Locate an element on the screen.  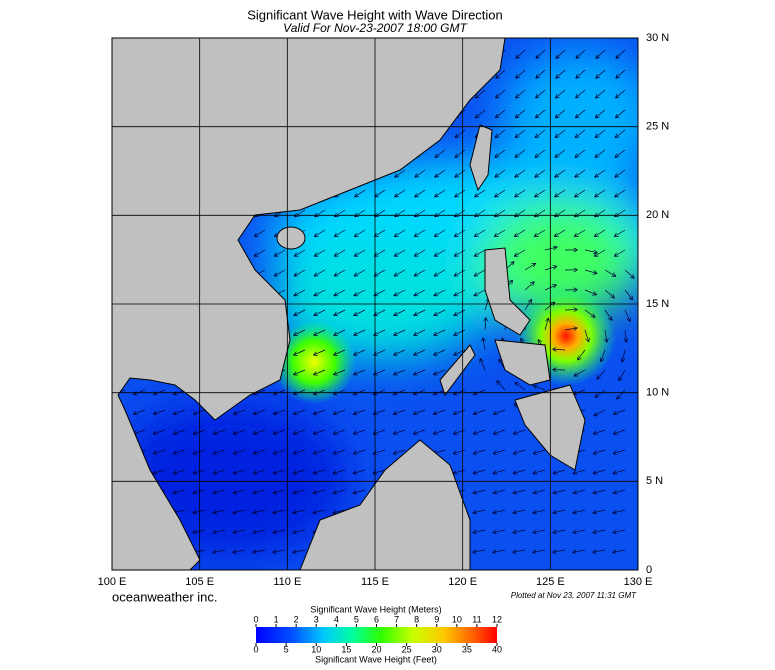
colorbar-meters-label: 6 is located at coordinates (376, 619).